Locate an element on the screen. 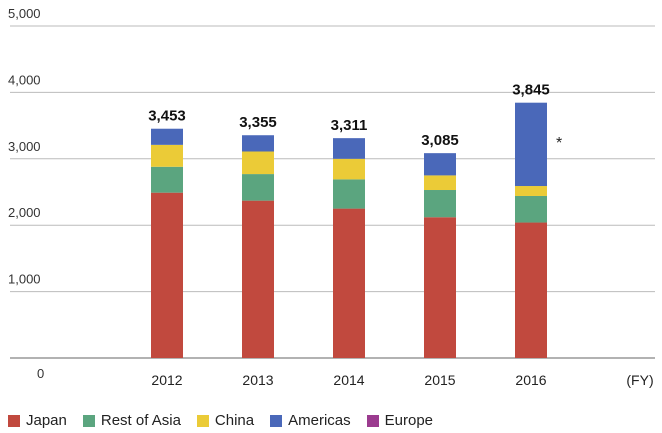 The image size is (662, 433). x-axis-ticks: 2012 2013 2014 2015 2016 (FY) is located at coordinates (402, 380).